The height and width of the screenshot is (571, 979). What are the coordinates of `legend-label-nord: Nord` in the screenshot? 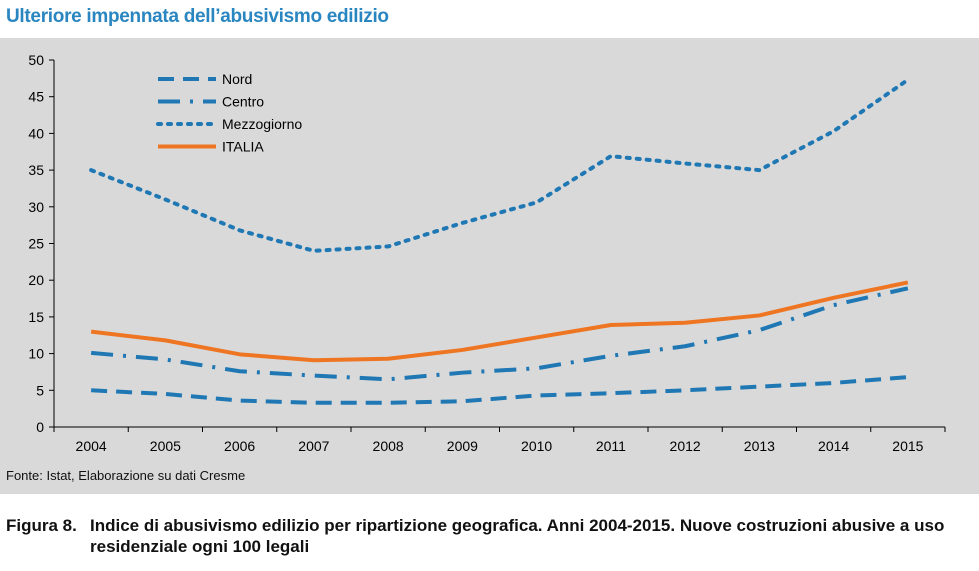 It's located at (237, 79).